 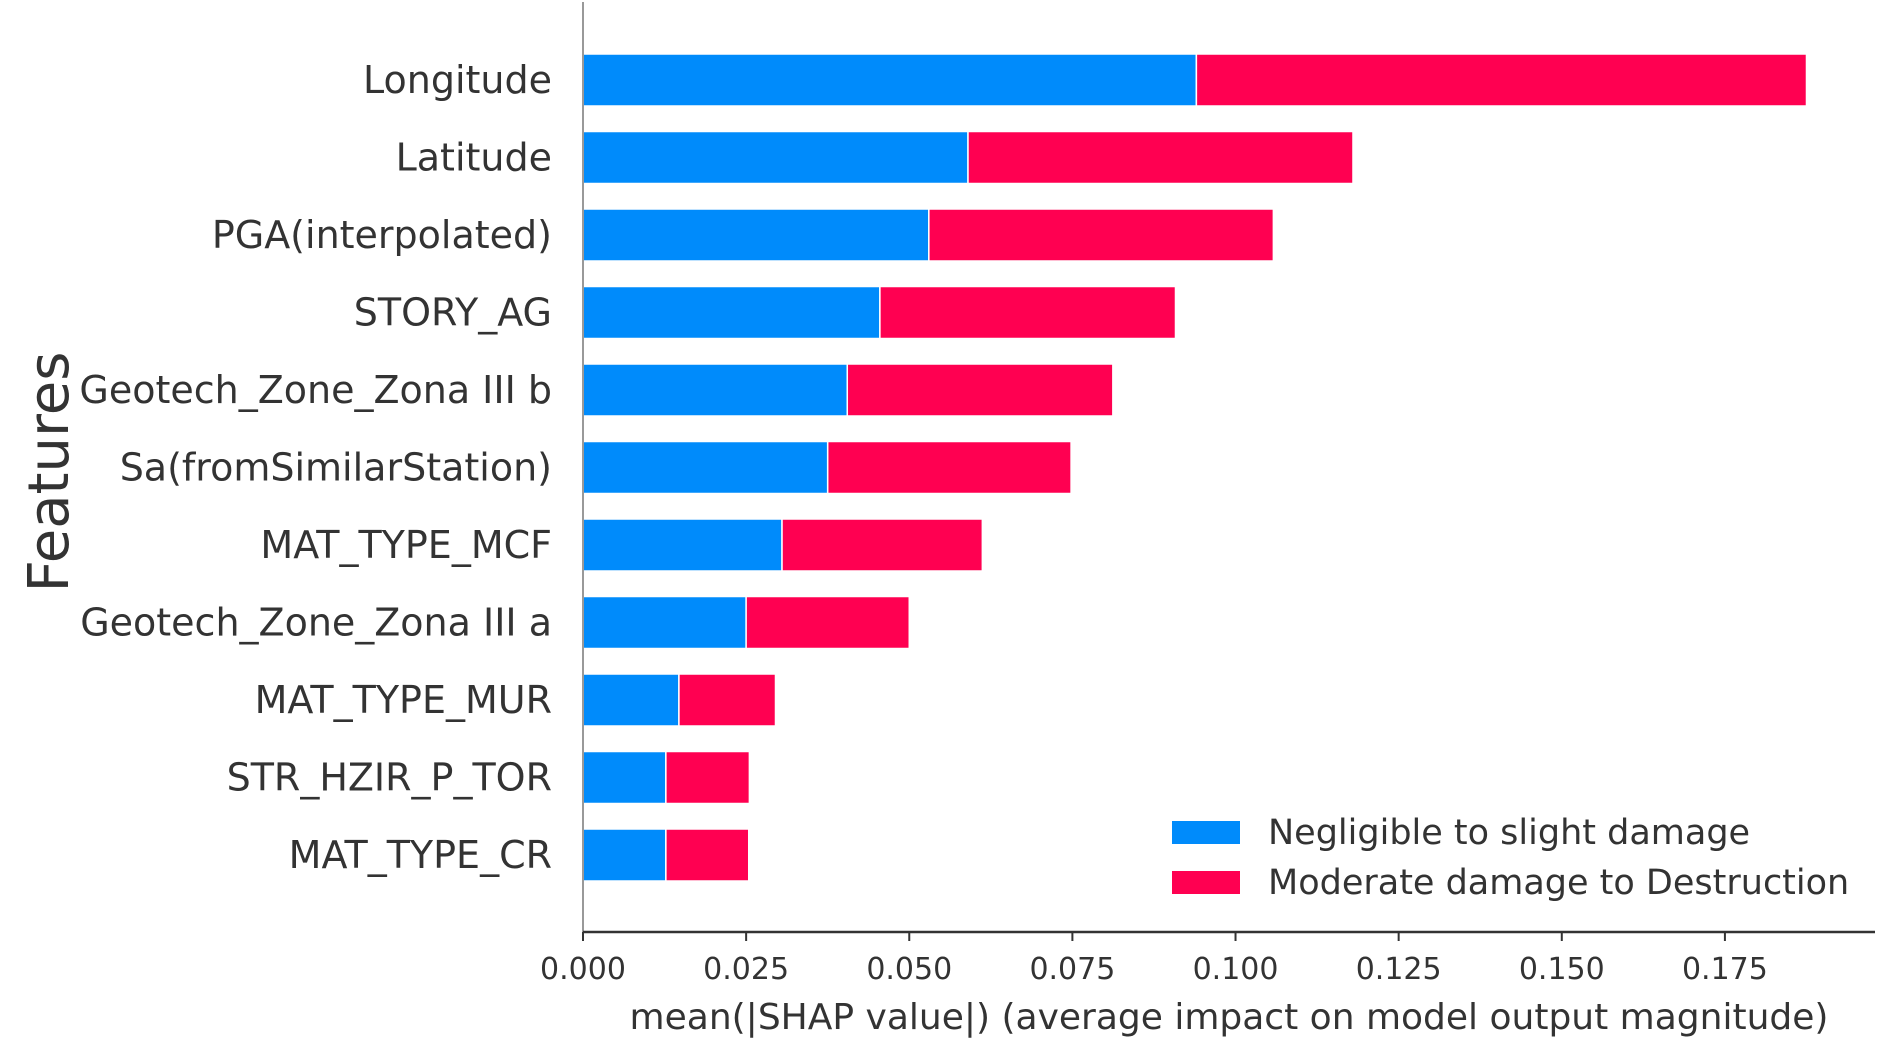 What do you see at coordinates (1558, 883) in the screenshot?
I see `legend-label-moderate-destruction: Moderate damage to Destruction` at bounding box center [1558, 883].